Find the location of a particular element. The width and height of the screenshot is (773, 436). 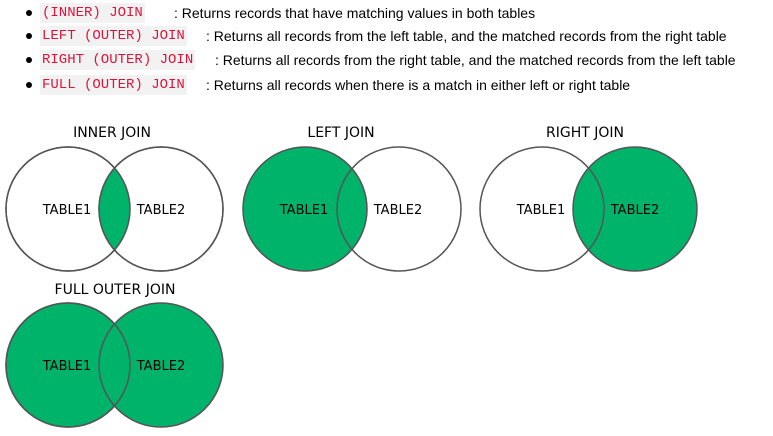

keyword-right-join: RIGHT (OUTER) JOIN is located at coordinates (118, 60).